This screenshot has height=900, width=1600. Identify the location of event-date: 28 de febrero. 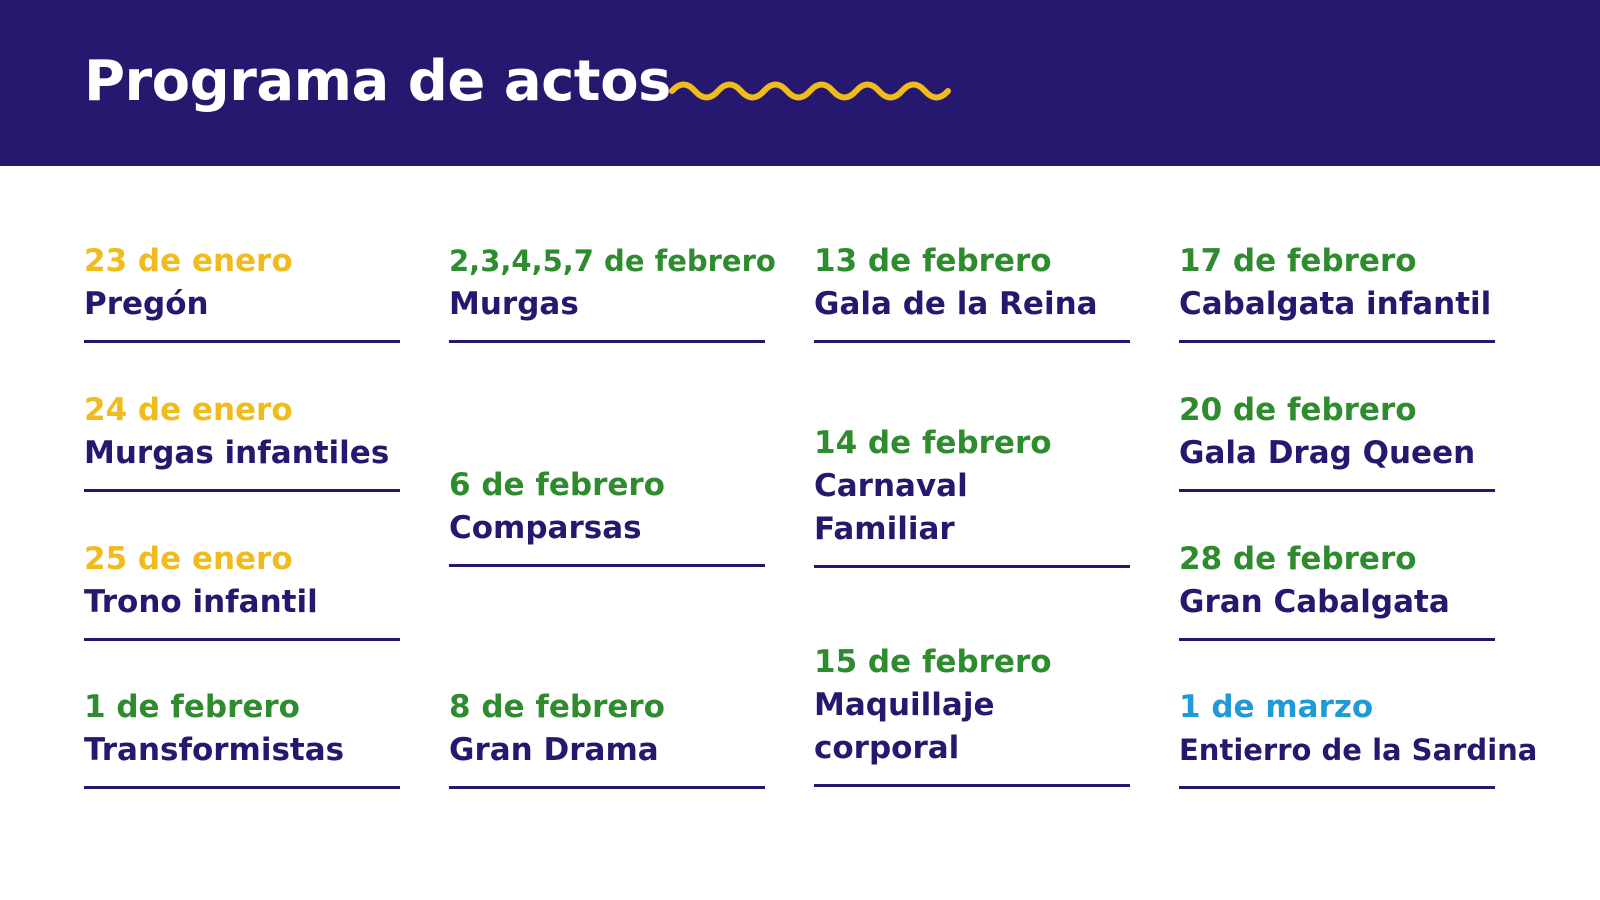
(1298, 559).